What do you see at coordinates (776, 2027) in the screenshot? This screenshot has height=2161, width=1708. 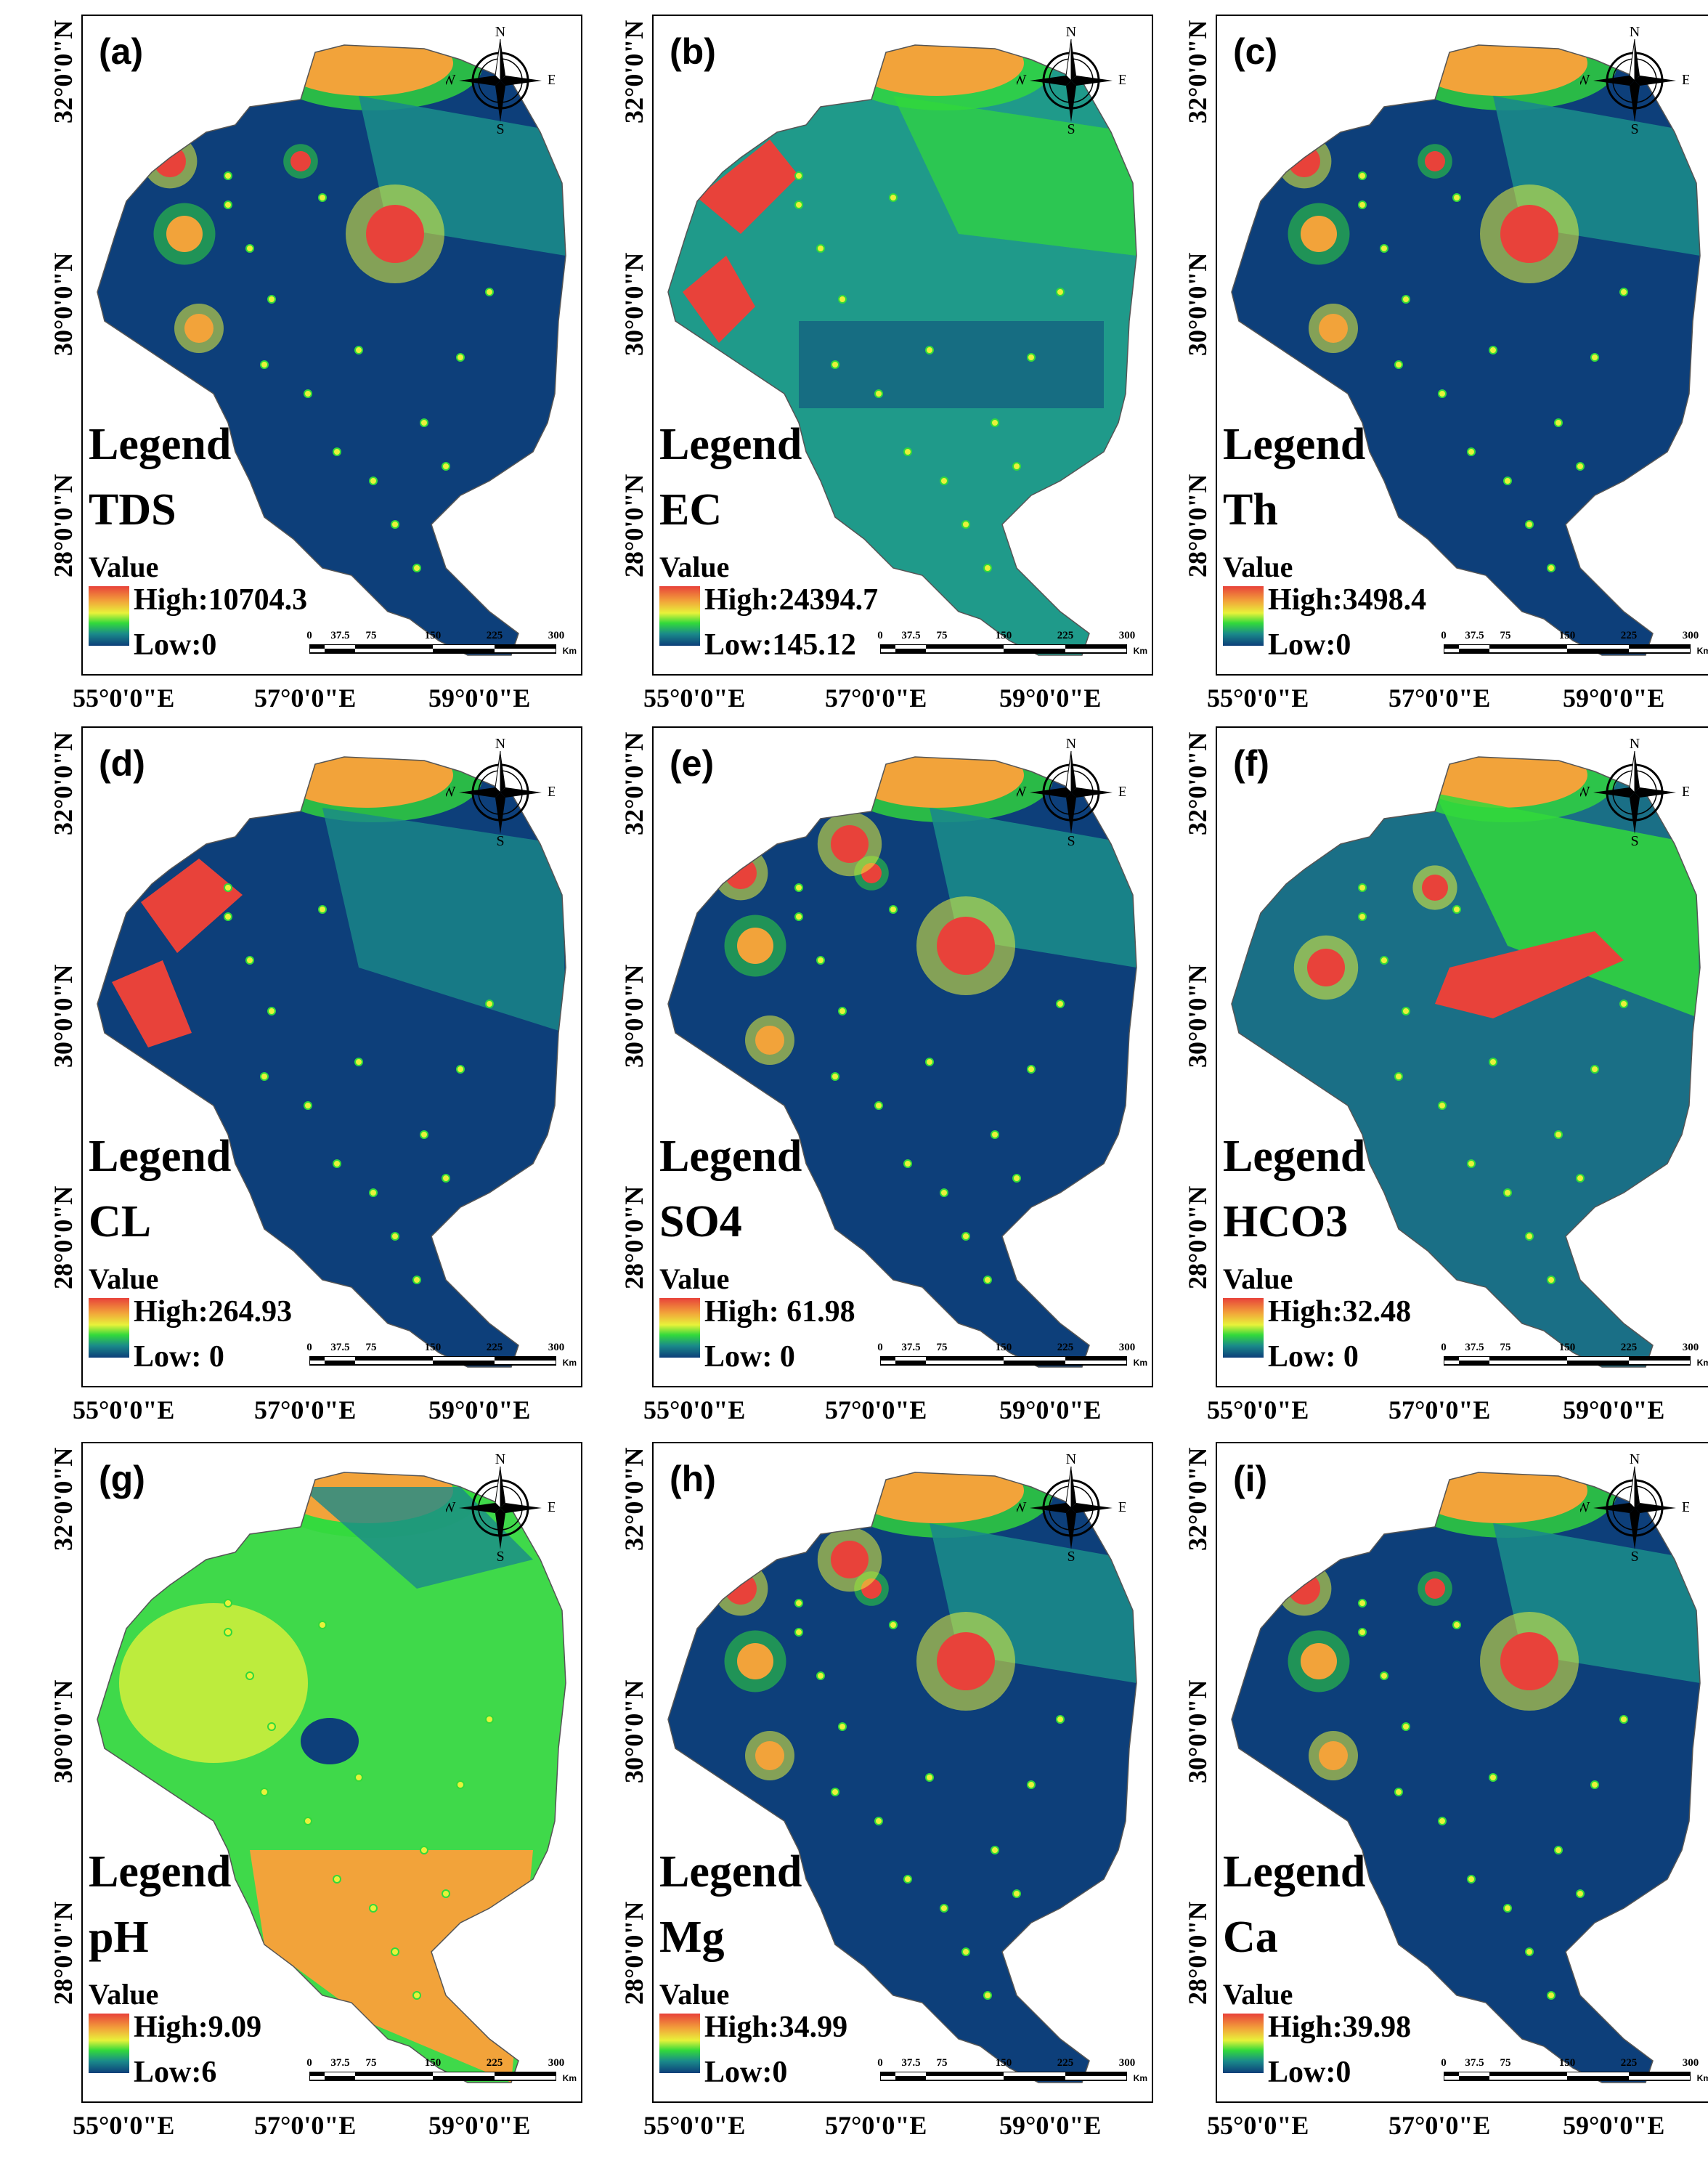 I see `legend-high-value: High:34.99` at bounding box center [776, 2027].